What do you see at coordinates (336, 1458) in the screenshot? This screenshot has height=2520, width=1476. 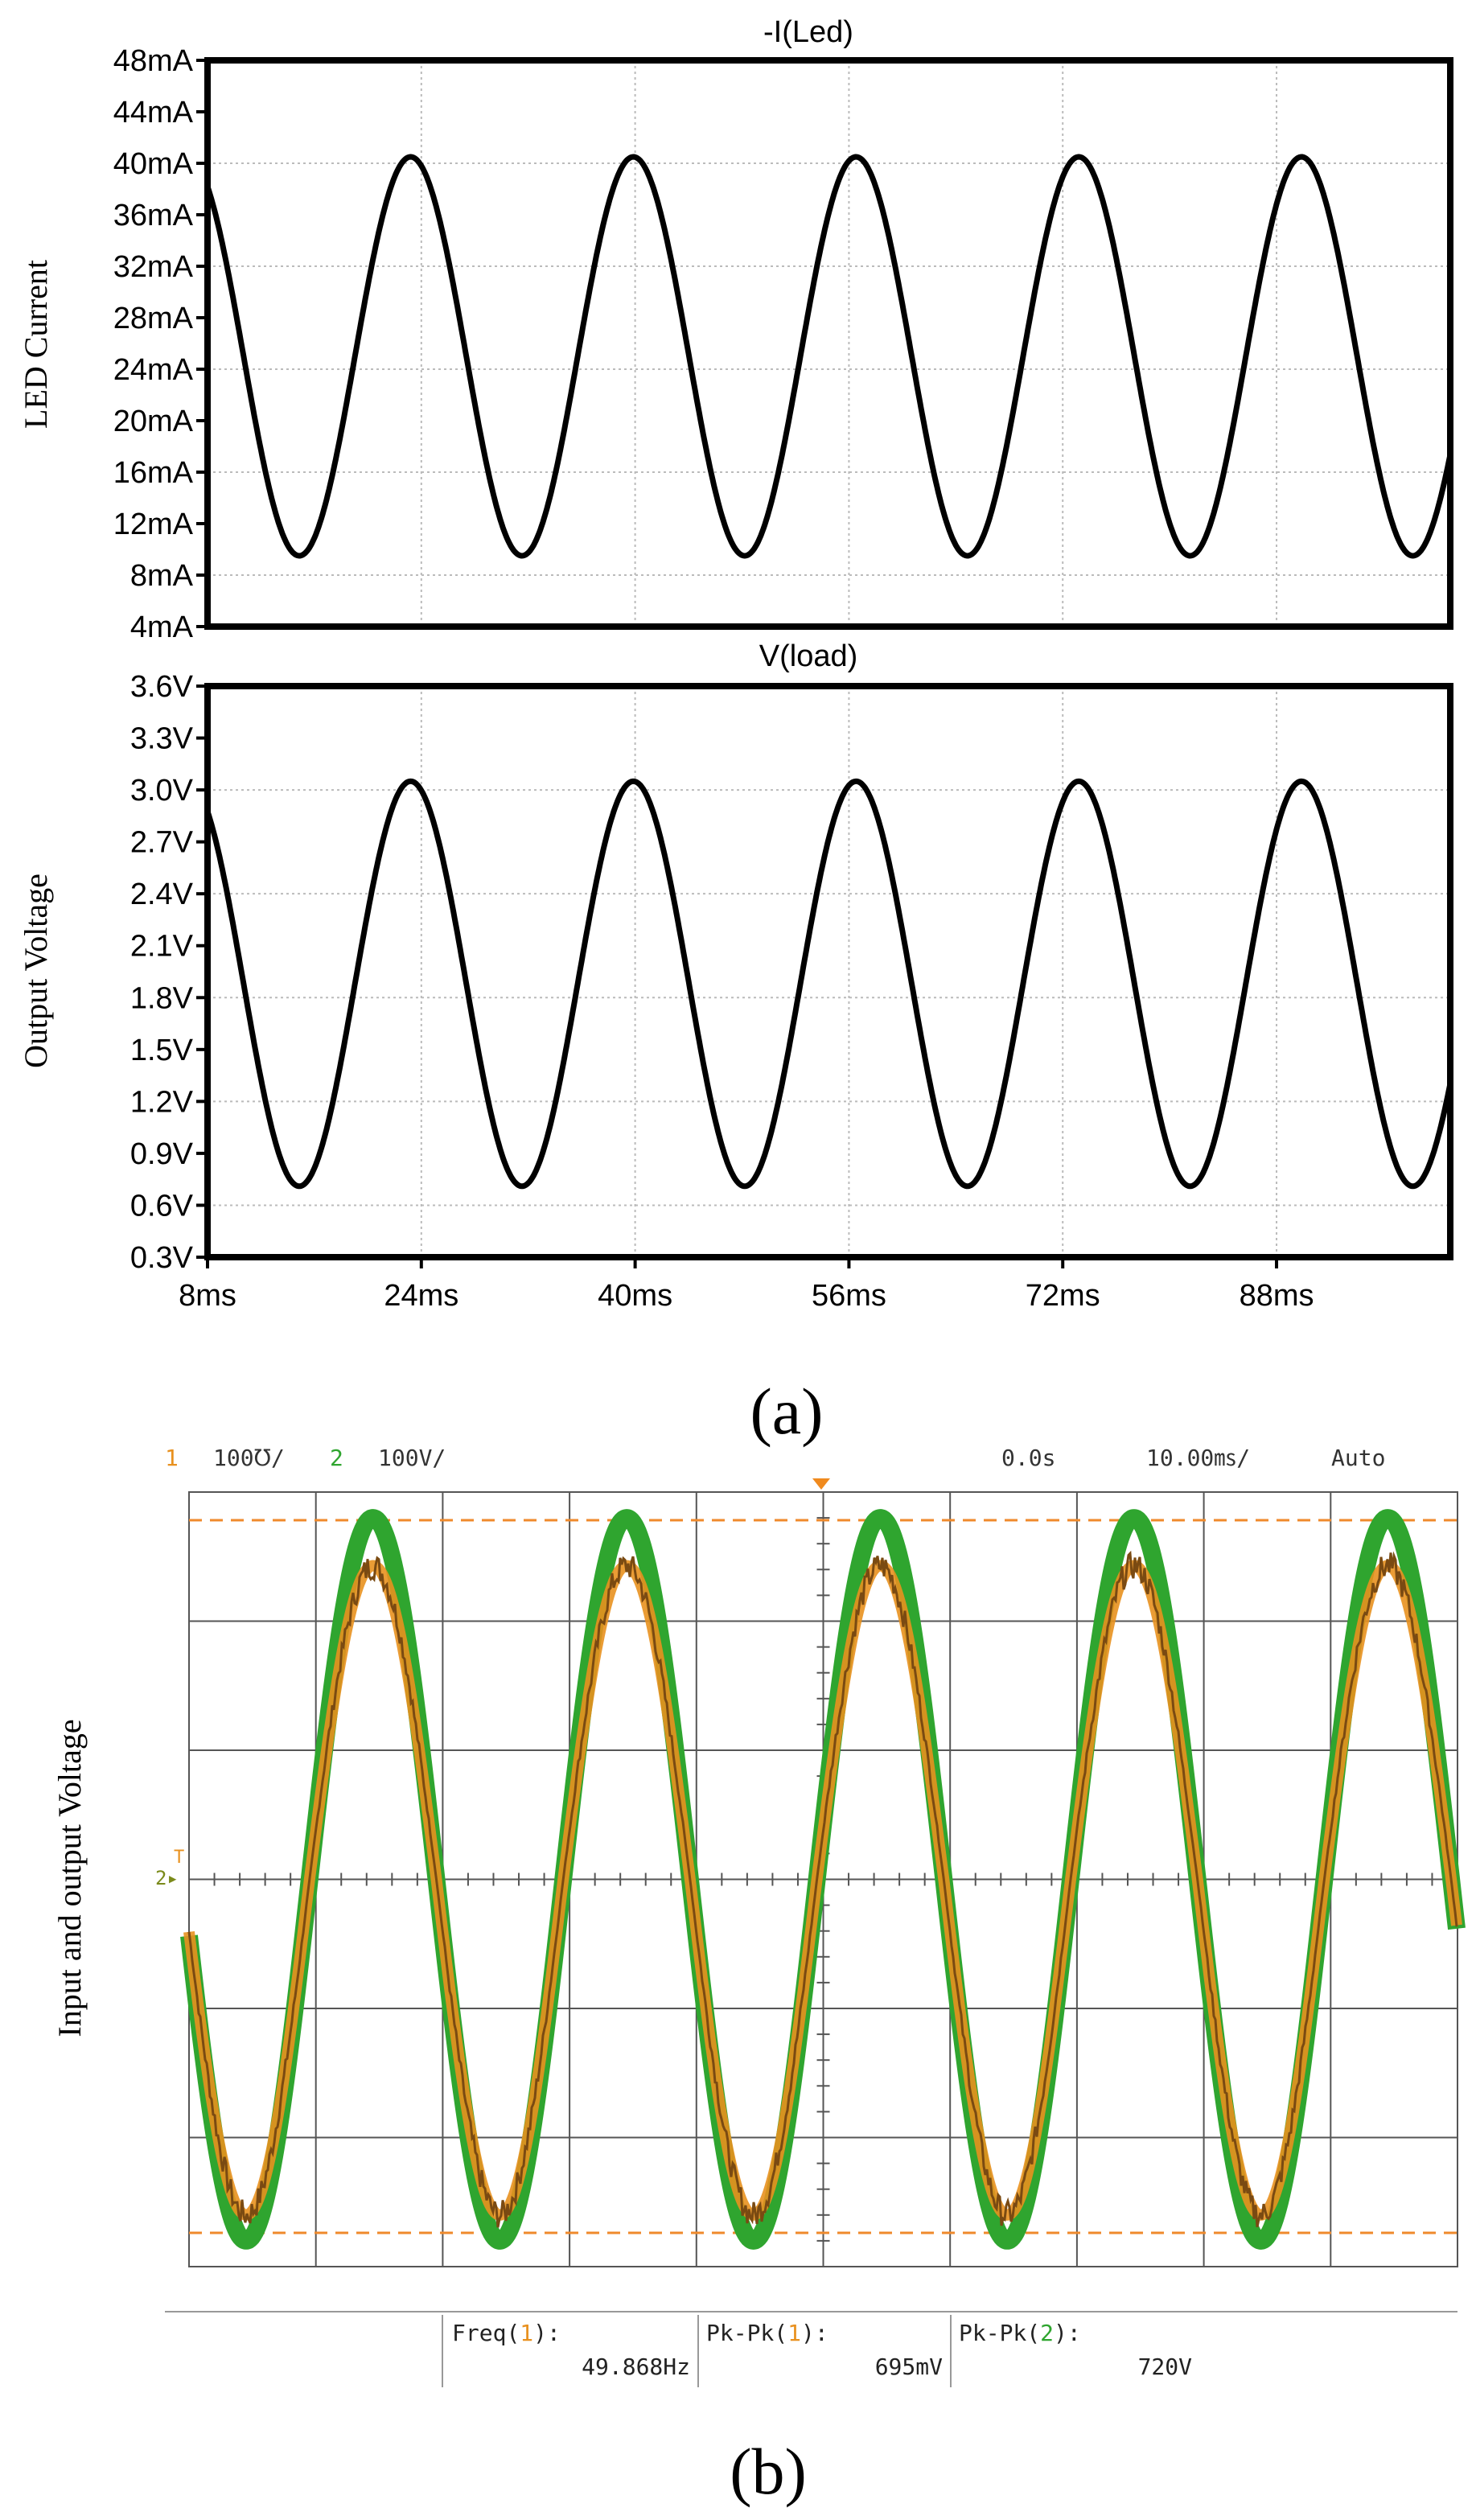 I see `ch2-number: 2` at bounding box center [336, 1458].